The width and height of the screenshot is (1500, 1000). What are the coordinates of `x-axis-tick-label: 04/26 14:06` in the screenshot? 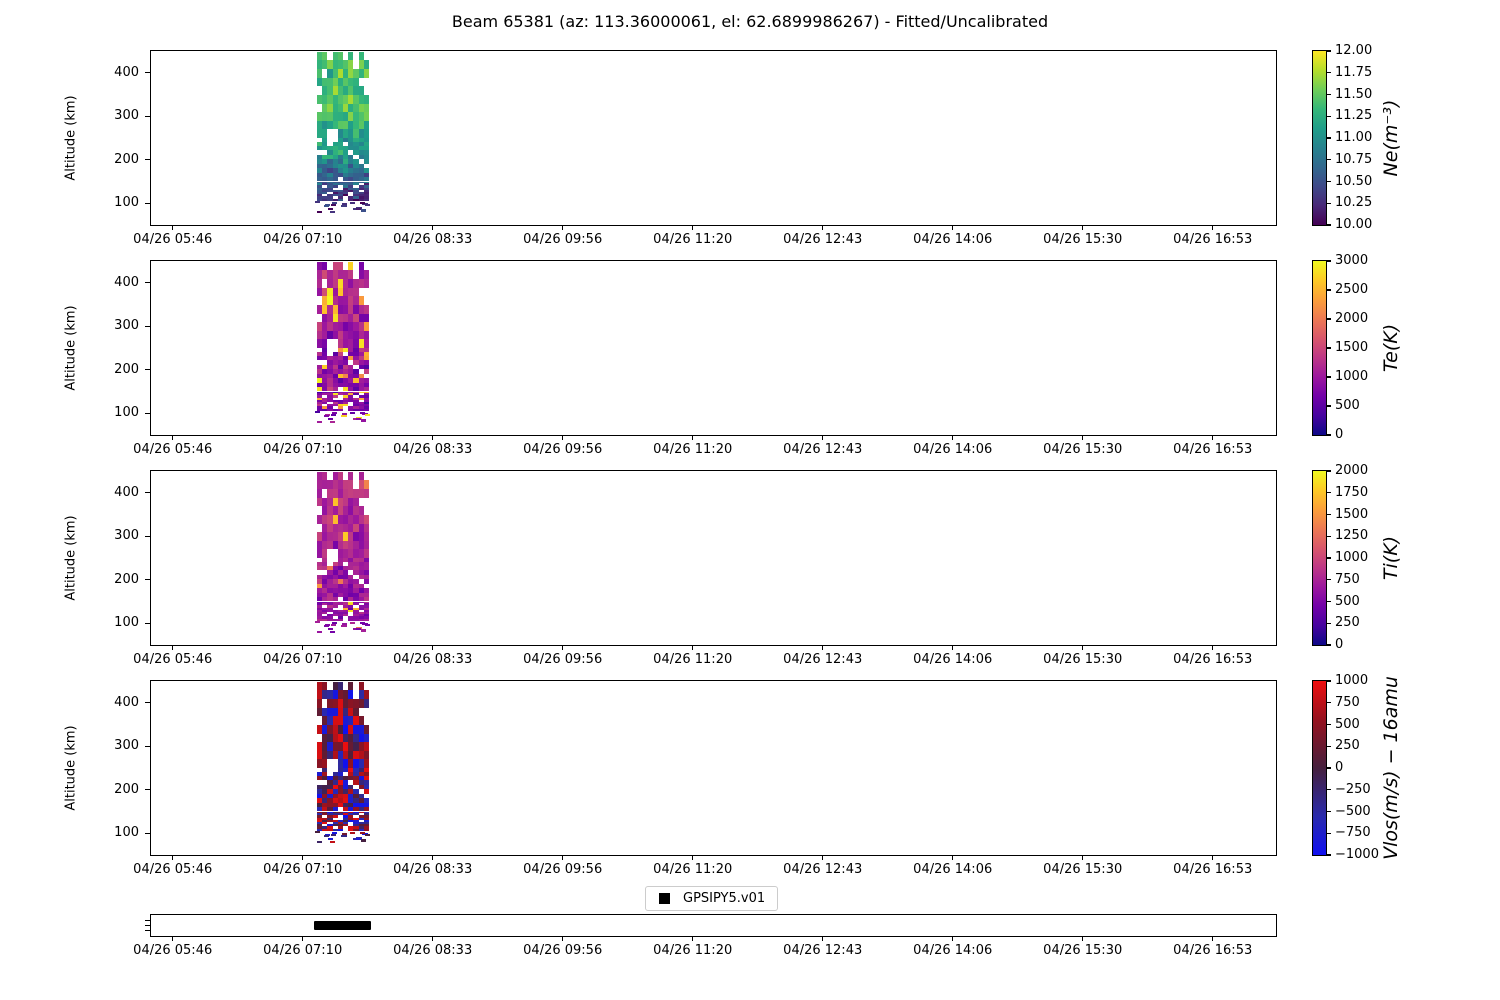 It's located at (953, 869).